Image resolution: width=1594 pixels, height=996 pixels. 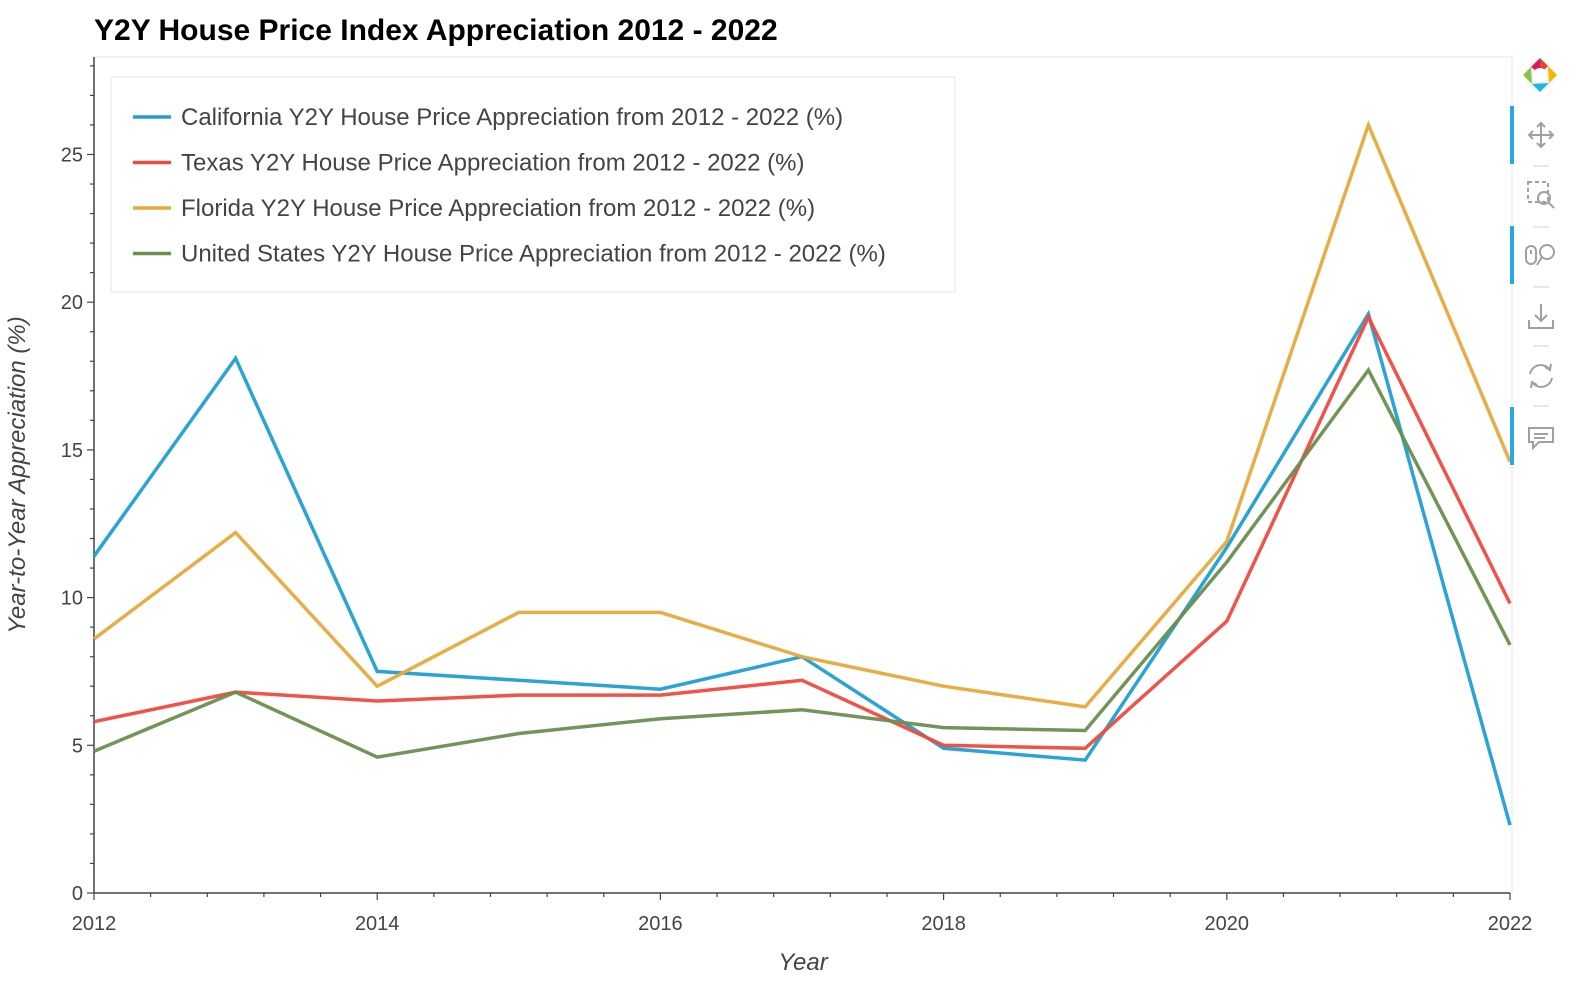 I want to click on x-tick-label: 2014, so click(x=377, y=924).